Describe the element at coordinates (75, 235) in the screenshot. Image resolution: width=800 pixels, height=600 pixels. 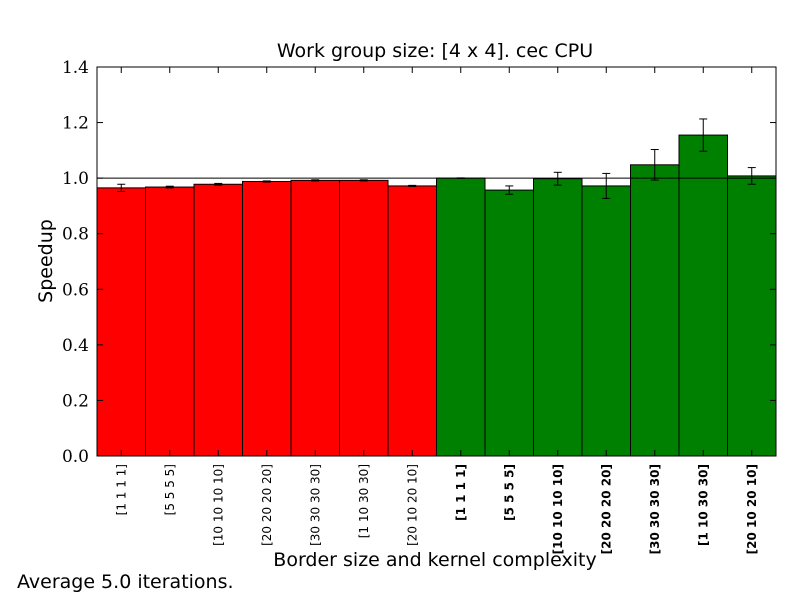
I see `y-tick-label: 0.8` at that location.